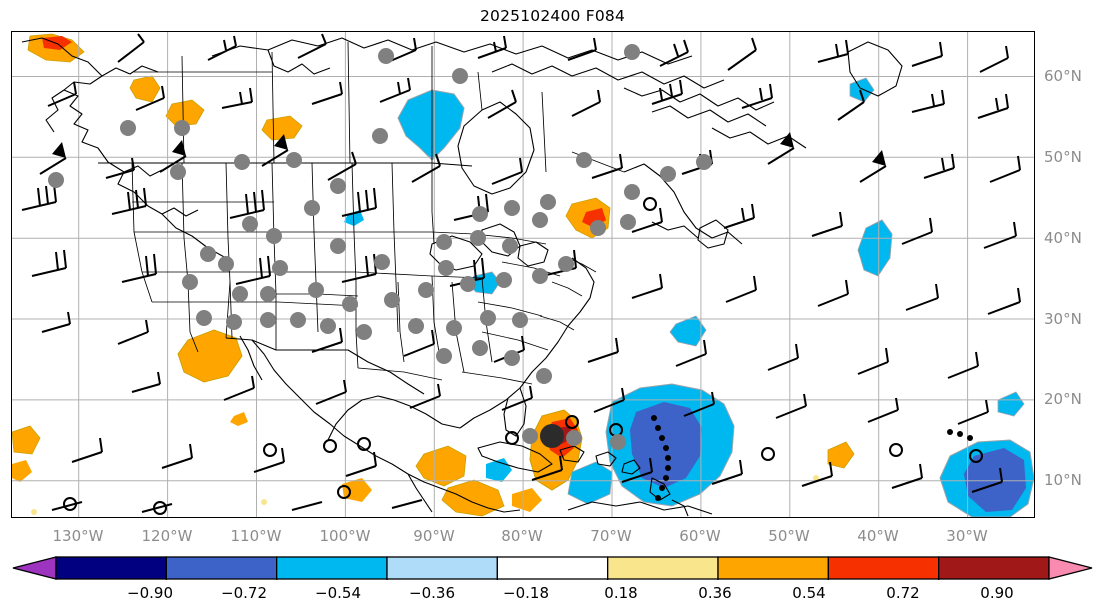 The image size is (1105, 615). What do you see at coordinates (997, 593) in the screenshot?
I see `cbar-tick-0.90: 0.90` at bounding box center [997, 593].